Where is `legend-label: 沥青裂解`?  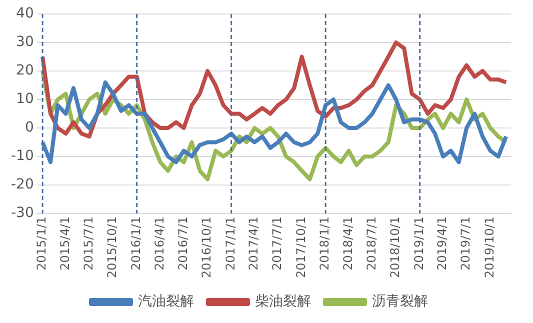 legend-label: 沥青裂解 is located at coordinates (400, 302).